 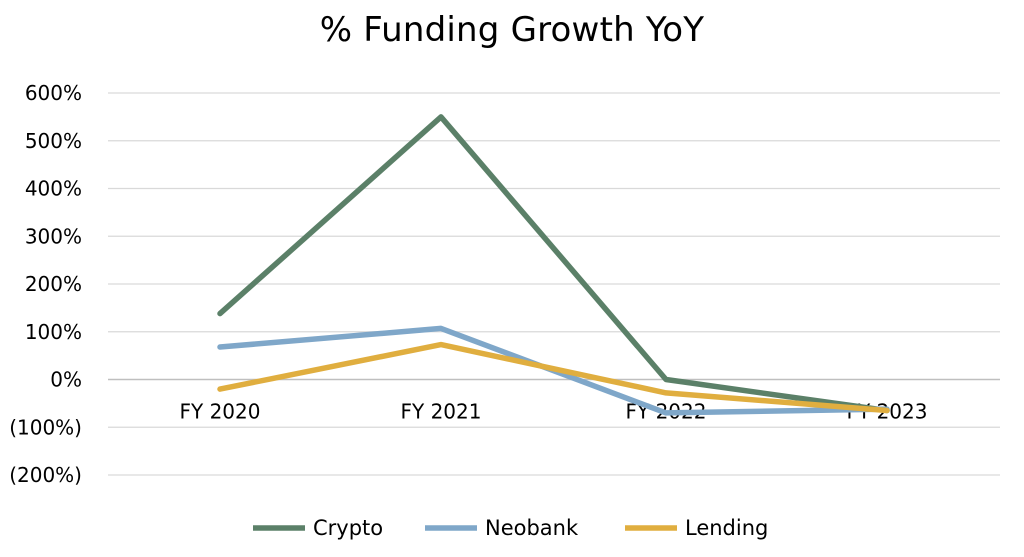 I want to click on y-tick-label: 600%, so click(x=53, y=93).